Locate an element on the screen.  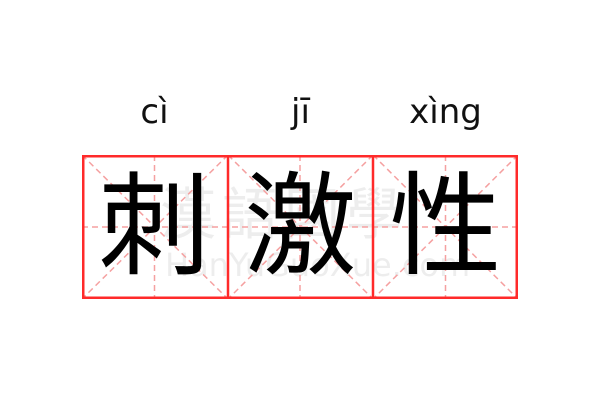
pinyin-3: xìng is located at coordinates (445, 112).